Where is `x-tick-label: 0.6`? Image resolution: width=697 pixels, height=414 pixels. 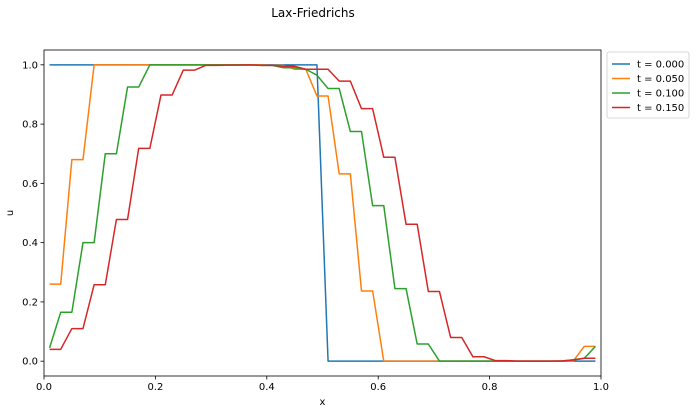
x-tick-label: 0.6 is located at coordinates (378, 387).